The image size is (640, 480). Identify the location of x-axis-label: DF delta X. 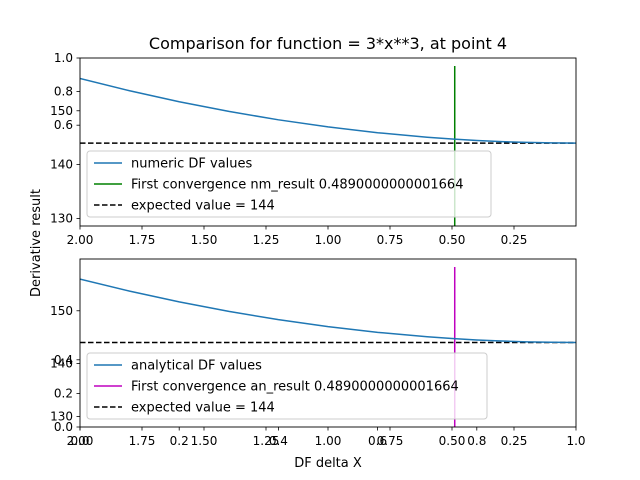
(328, 463).